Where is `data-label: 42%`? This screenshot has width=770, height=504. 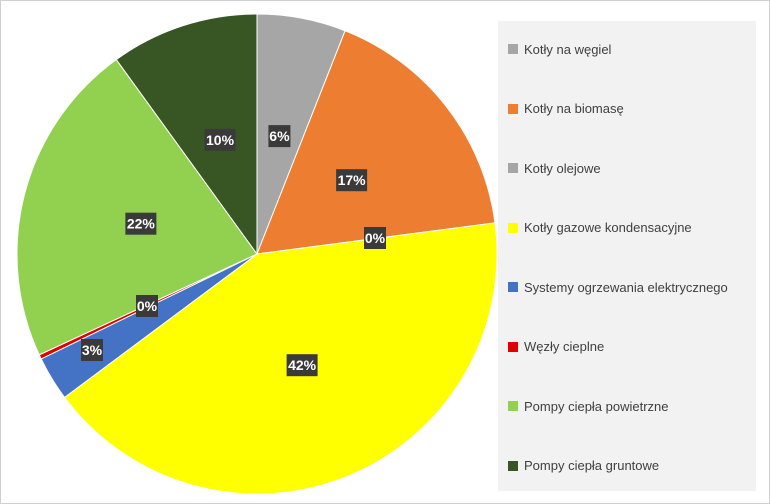 data-label: 42% is located at coordinates (302, 365).